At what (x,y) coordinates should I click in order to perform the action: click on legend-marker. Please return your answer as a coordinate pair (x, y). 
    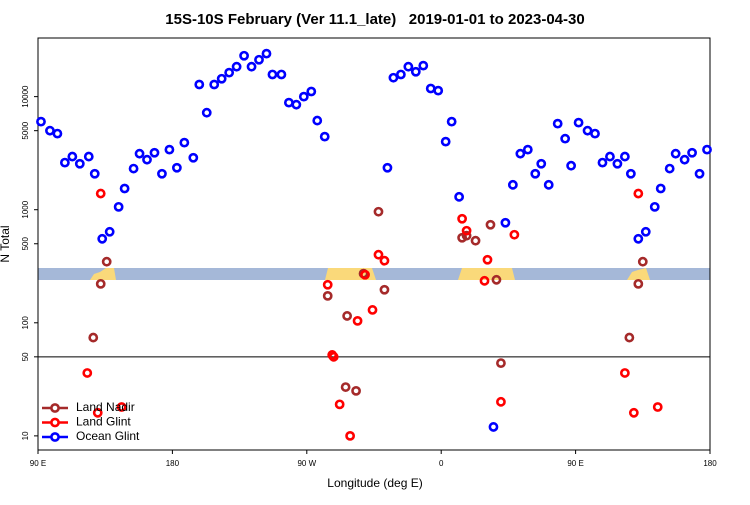
    Looking at the image, I should click on (55, 437).